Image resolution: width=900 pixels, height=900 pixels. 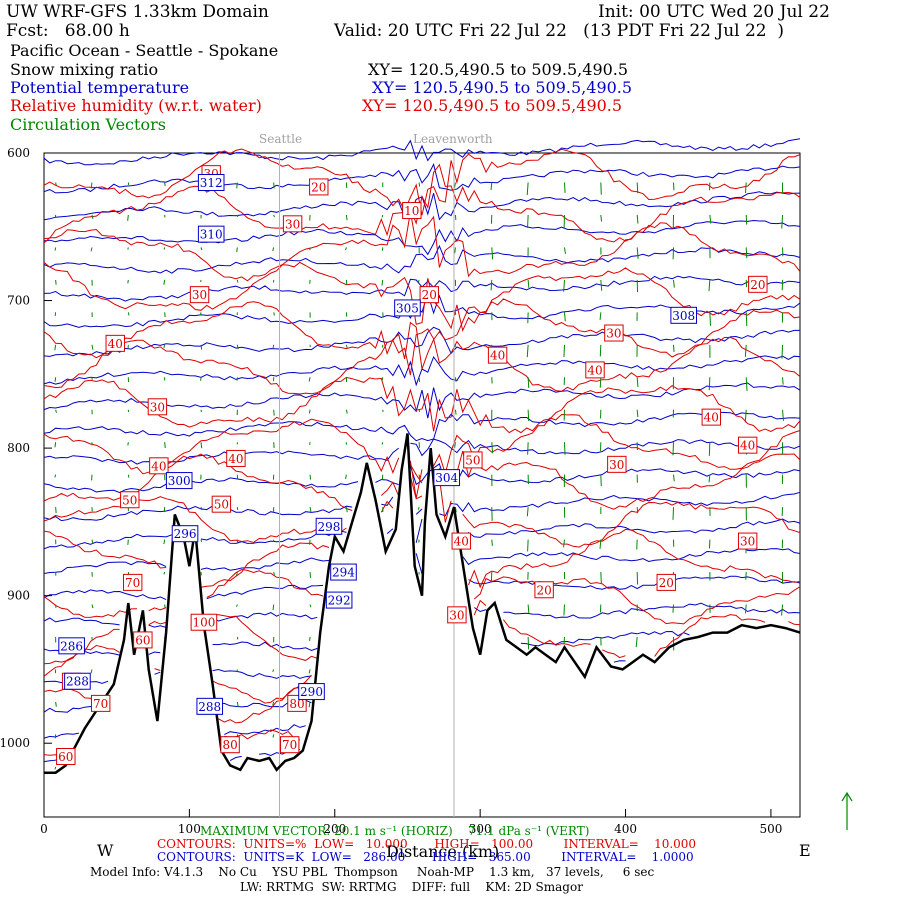 I want to click on rh-label: 70, so click(x=132, y=583).